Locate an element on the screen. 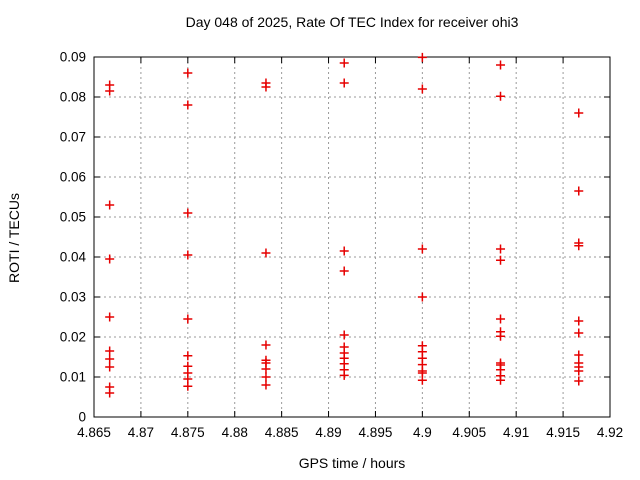 The image size is (640, 480). x-tick-label: 4.89 is located at coordinates (328, 432).